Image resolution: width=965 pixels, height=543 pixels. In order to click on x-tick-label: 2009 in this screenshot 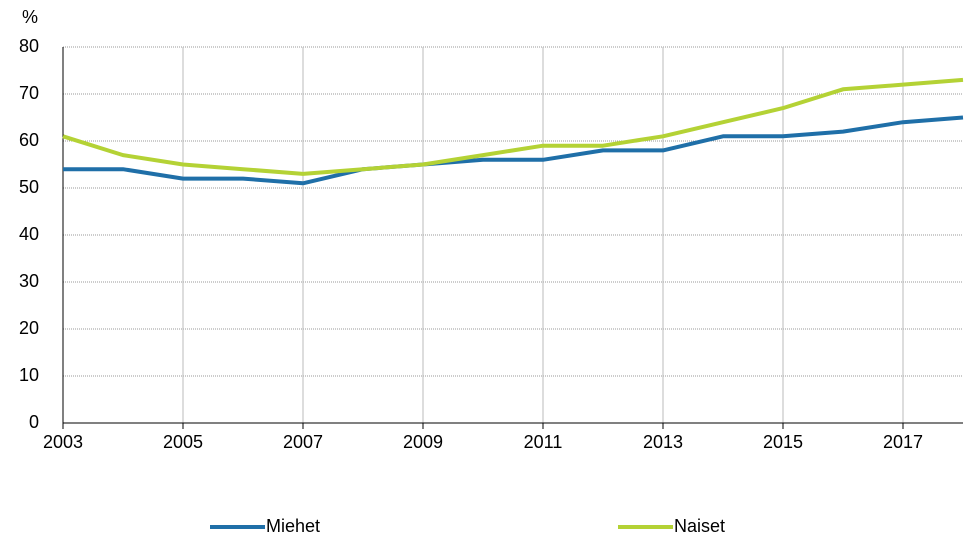, I will do `click(423, 442)`.